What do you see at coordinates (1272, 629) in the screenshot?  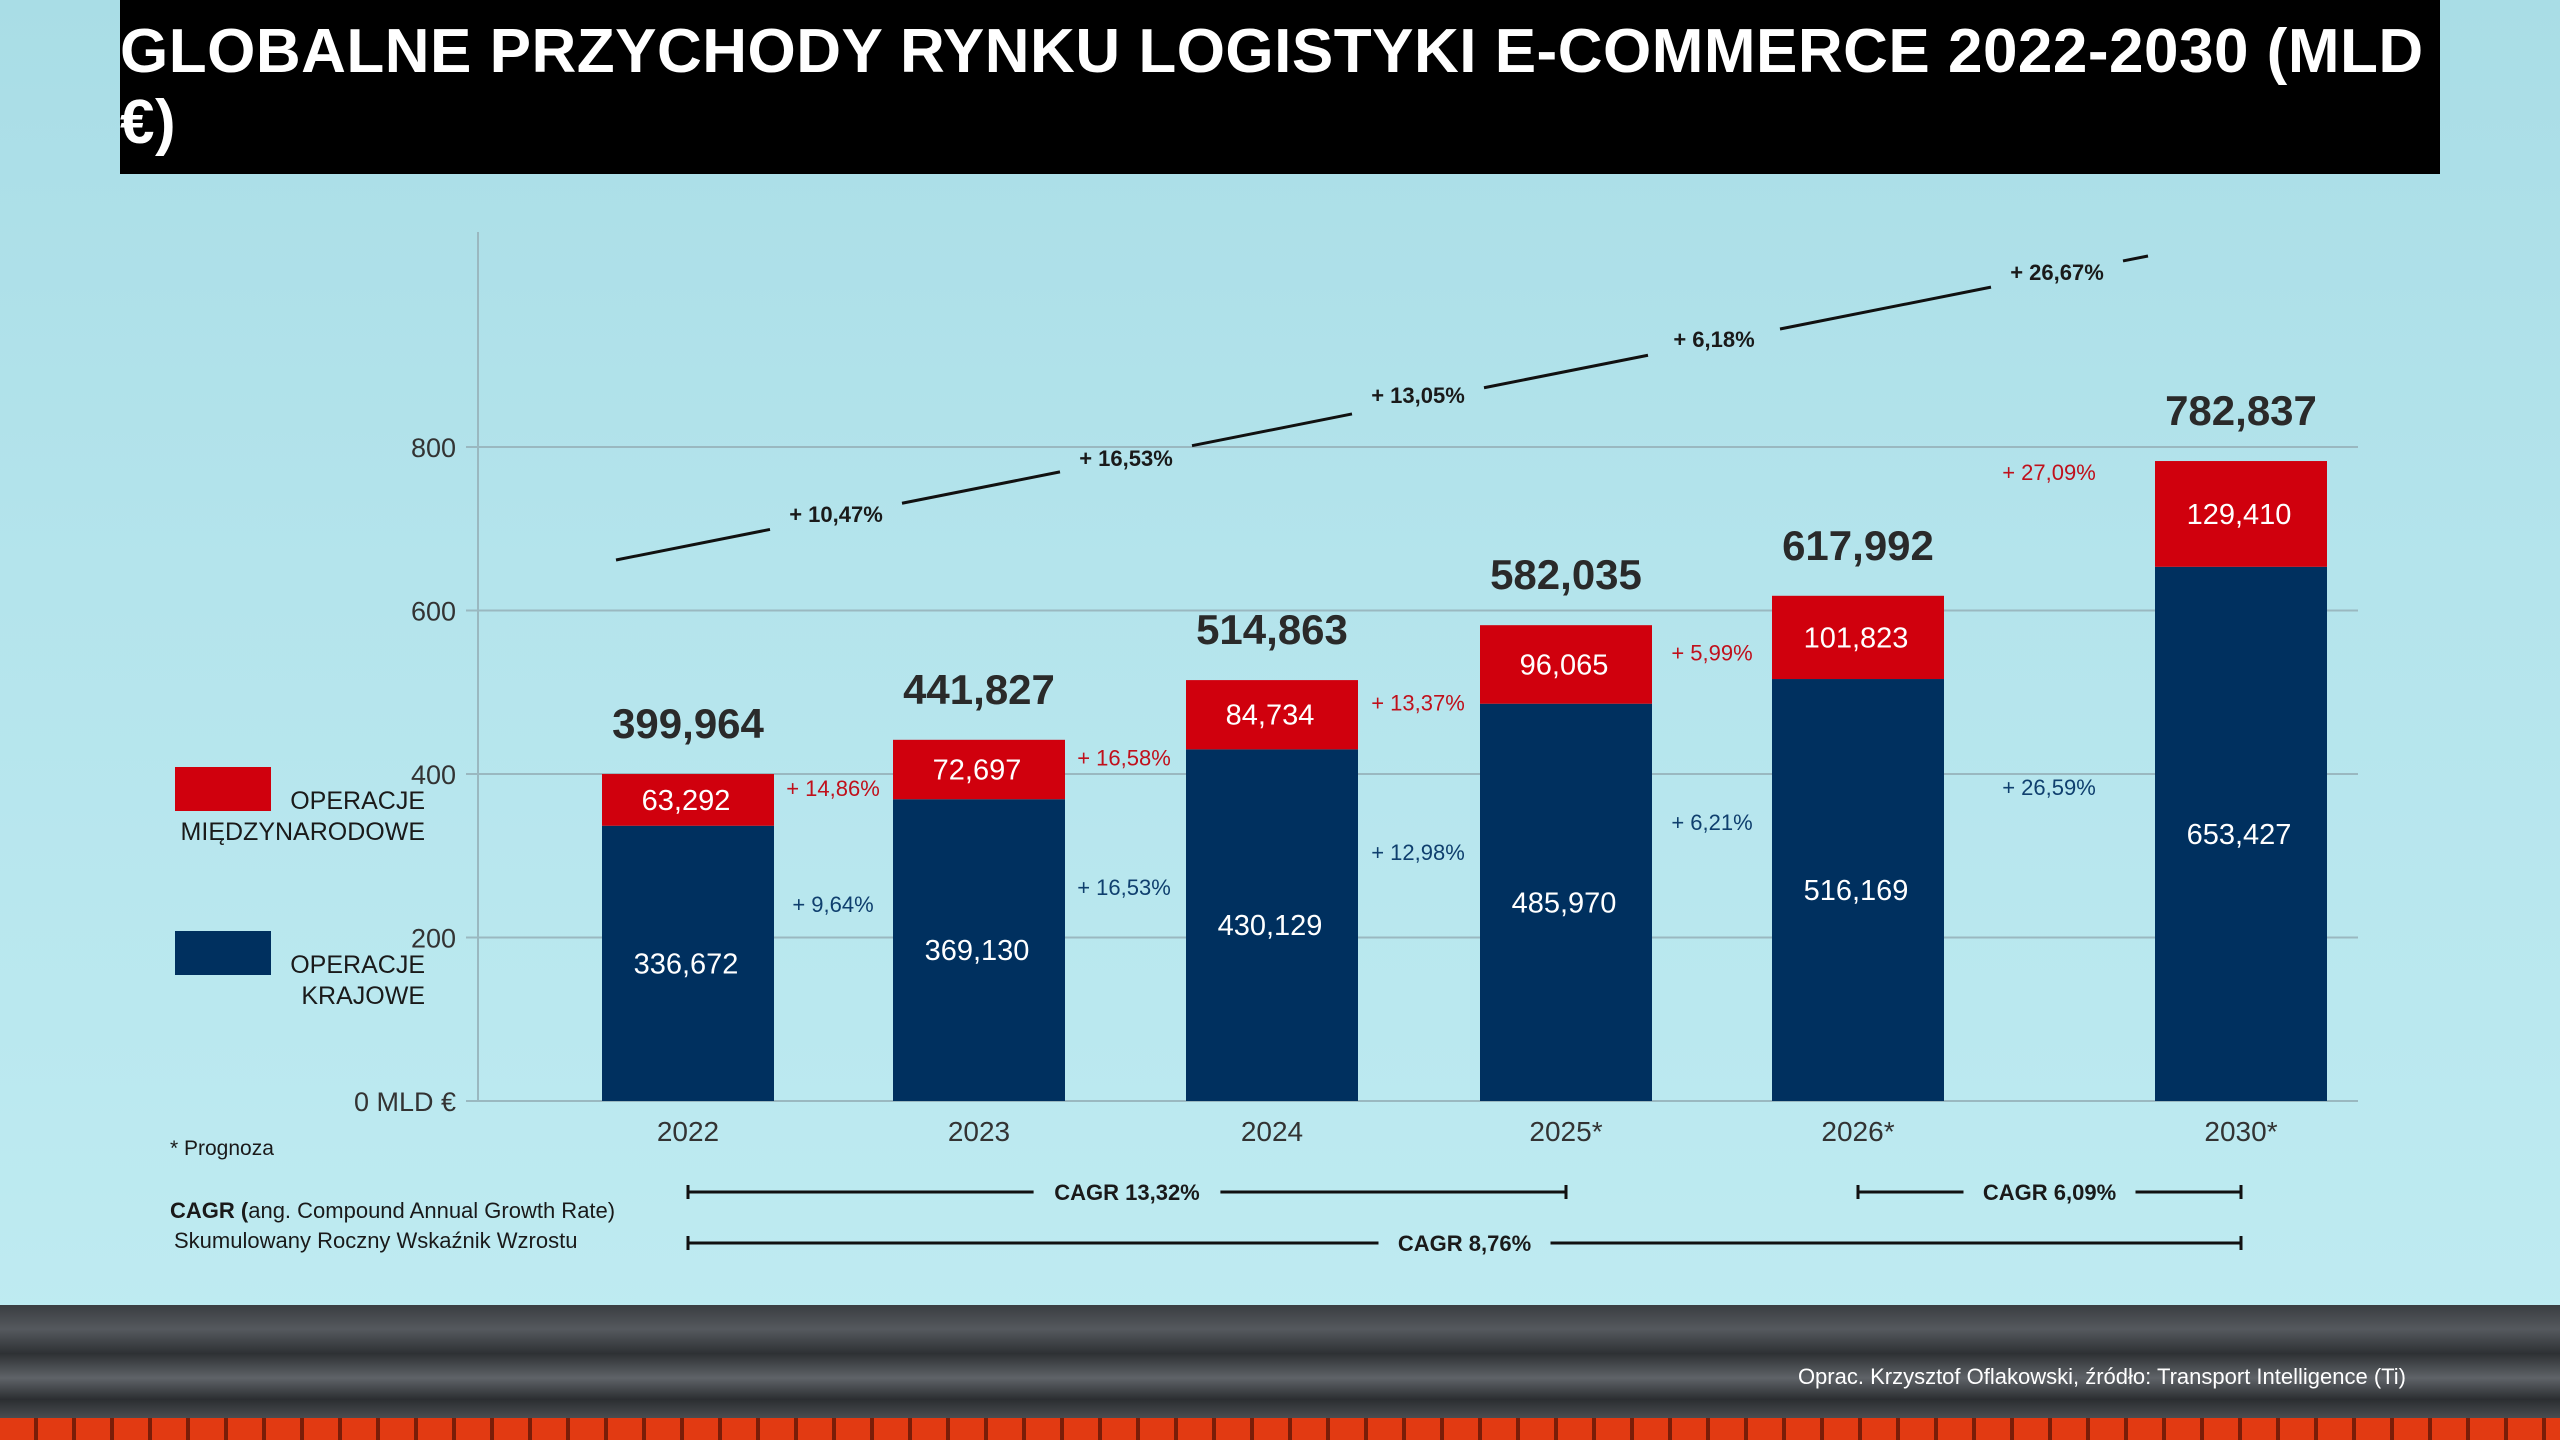 I see `data-label-total: 514,863` at bounding box center [1272, 629].